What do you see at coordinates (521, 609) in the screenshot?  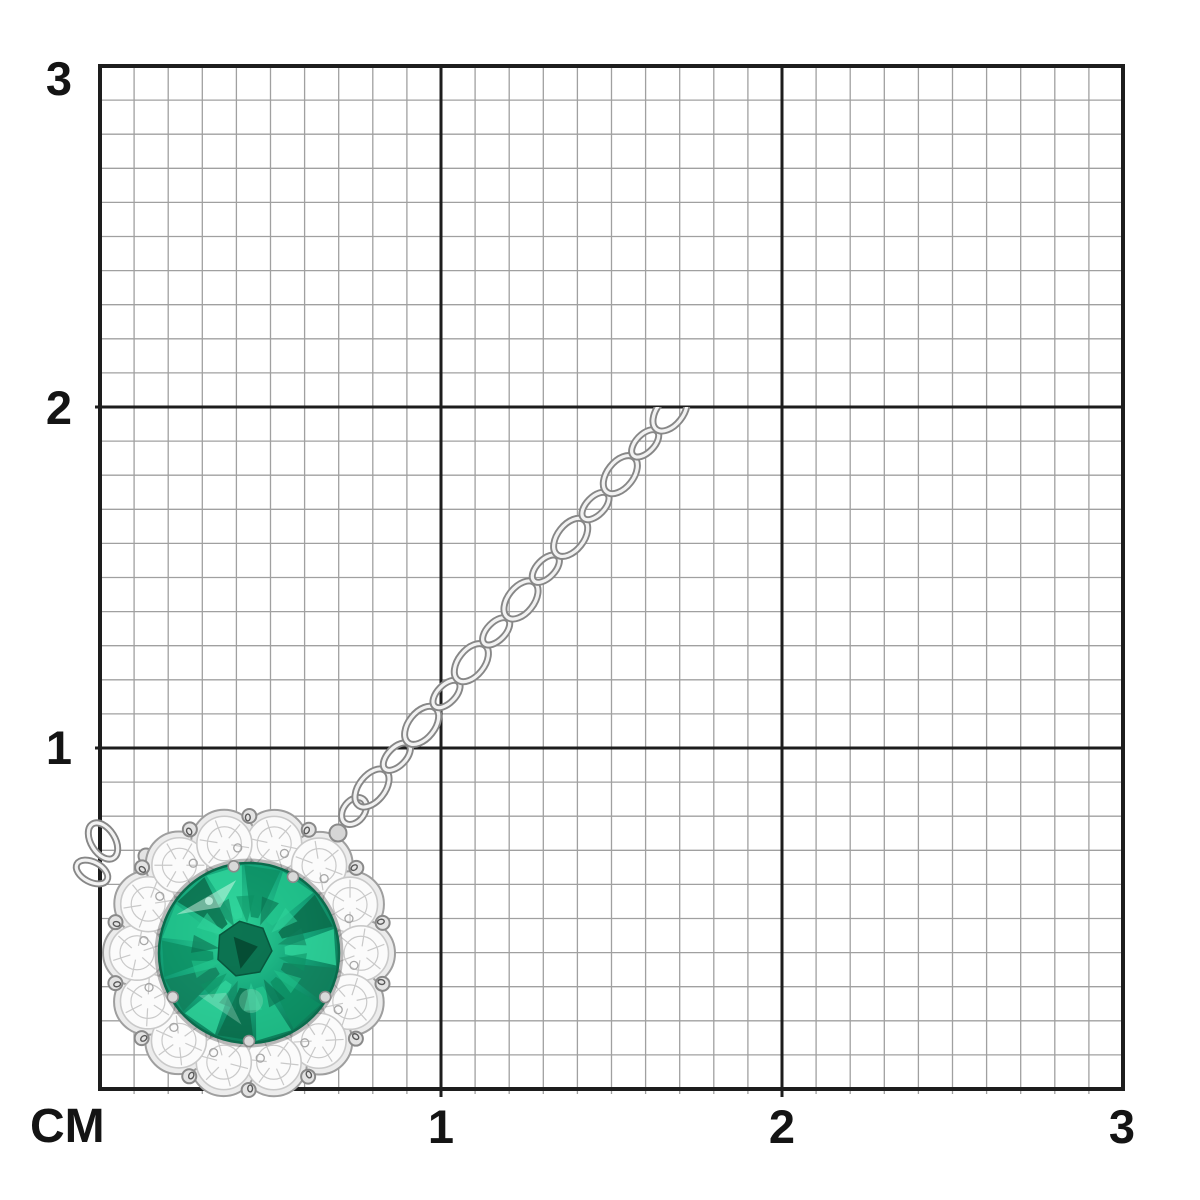 I see `cable-chain` at bounding box center [521, 609].